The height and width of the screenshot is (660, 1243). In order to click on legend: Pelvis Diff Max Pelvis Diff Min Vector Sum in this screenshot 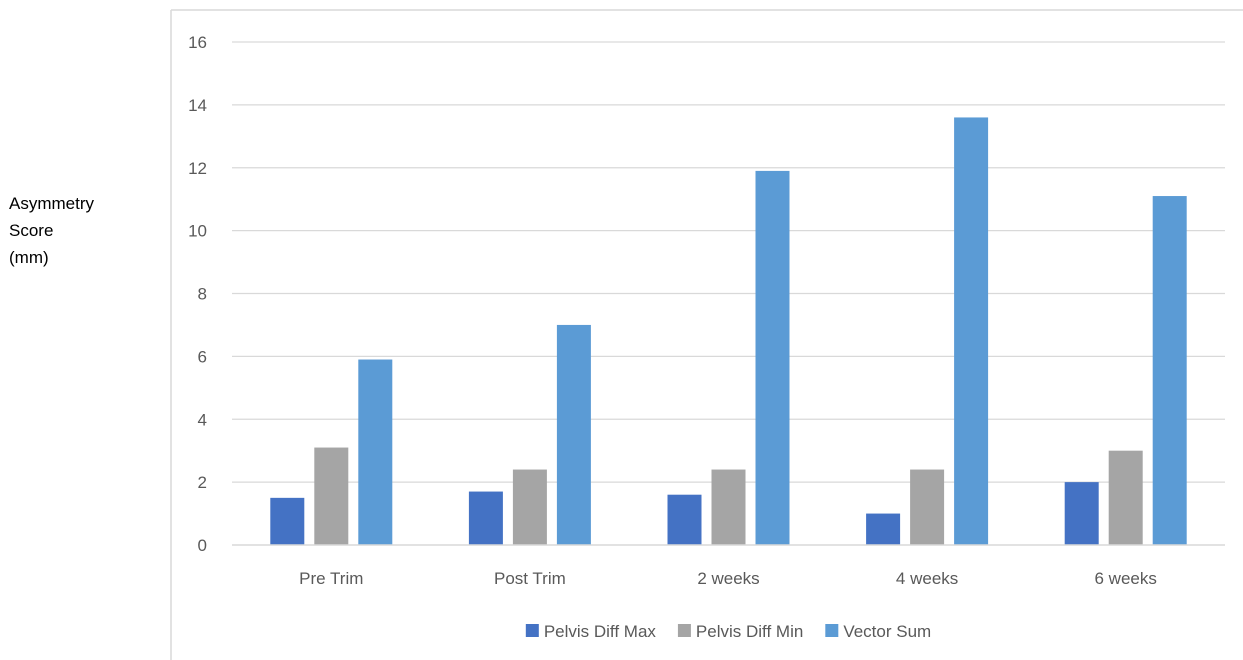, I will do `click(728, 631)`.